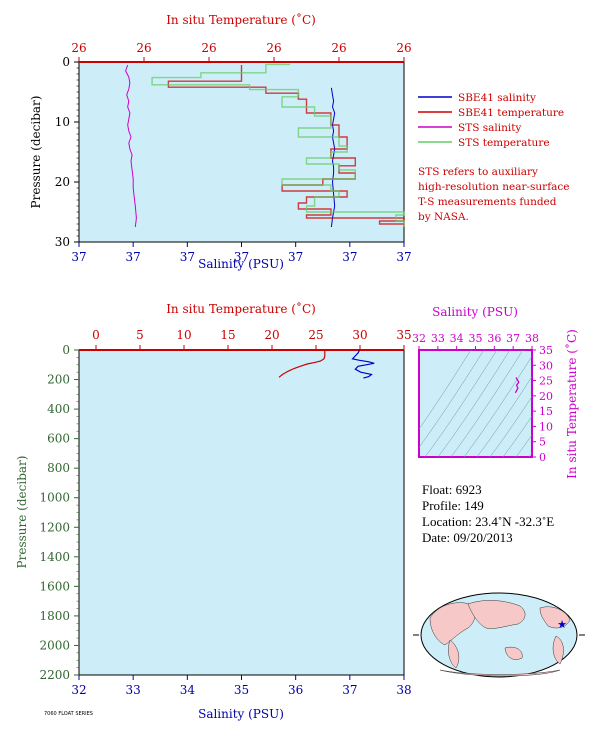 The width and height of the screenshot is (601, 736). Describe the element at coordinates (54, 586) in the screenshot. I see `lower-left-tick-label: 1600` at that location.